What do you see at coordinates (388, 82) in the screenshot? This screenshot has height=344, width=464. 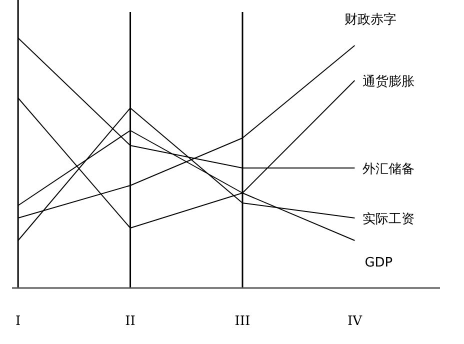 I see `series-label: 通货膨胀` at bounding box center [388, 82].